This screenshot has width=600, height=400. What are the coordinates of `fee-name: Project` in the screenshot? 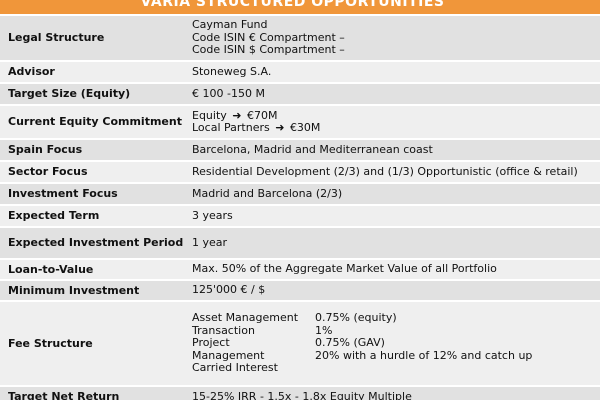 It's located at (211, 343).